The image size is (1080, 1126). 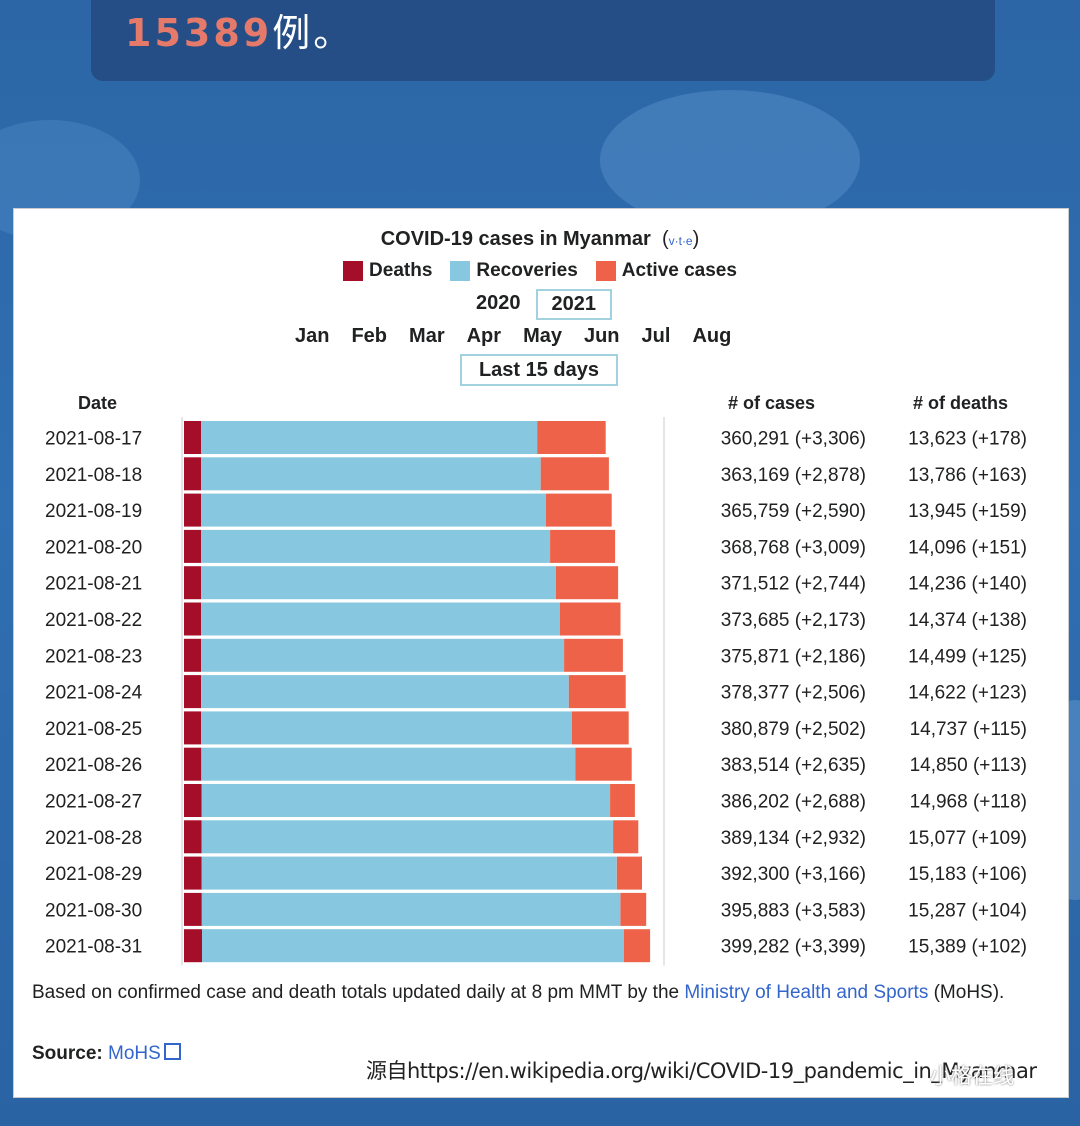 I want to click on headline-banner, so click(x=543, y=40).